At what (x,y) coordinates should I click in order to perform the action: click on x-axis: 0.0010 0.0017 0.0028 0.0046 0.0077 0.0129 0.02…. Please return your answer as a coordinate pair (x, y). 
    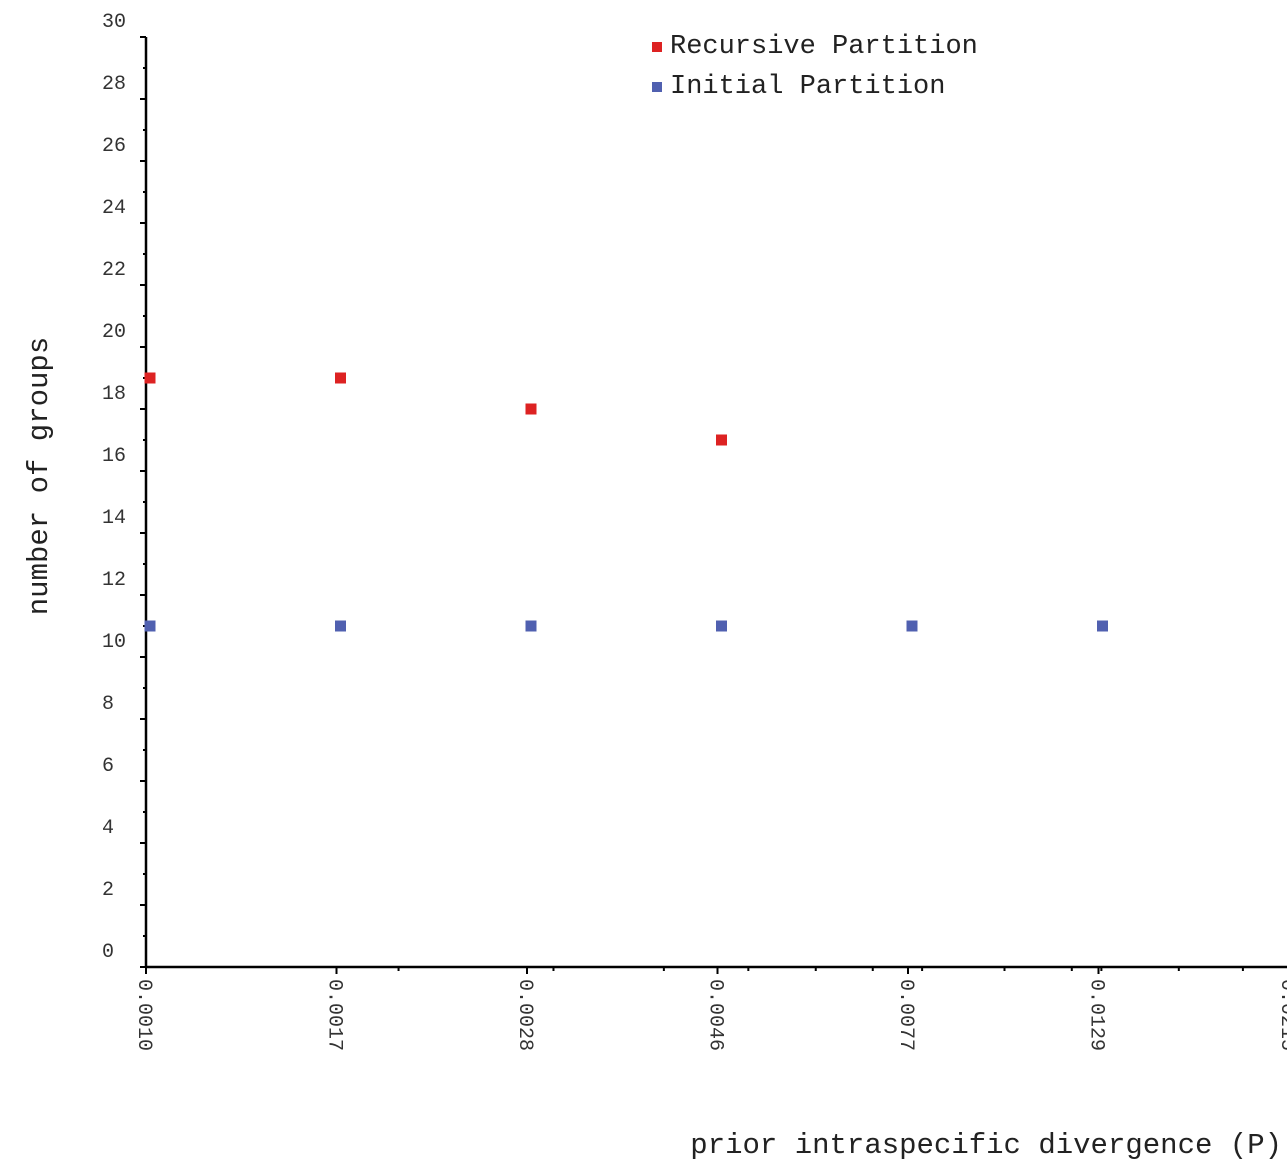
    Looking at the image, I should click on (709, 1008).